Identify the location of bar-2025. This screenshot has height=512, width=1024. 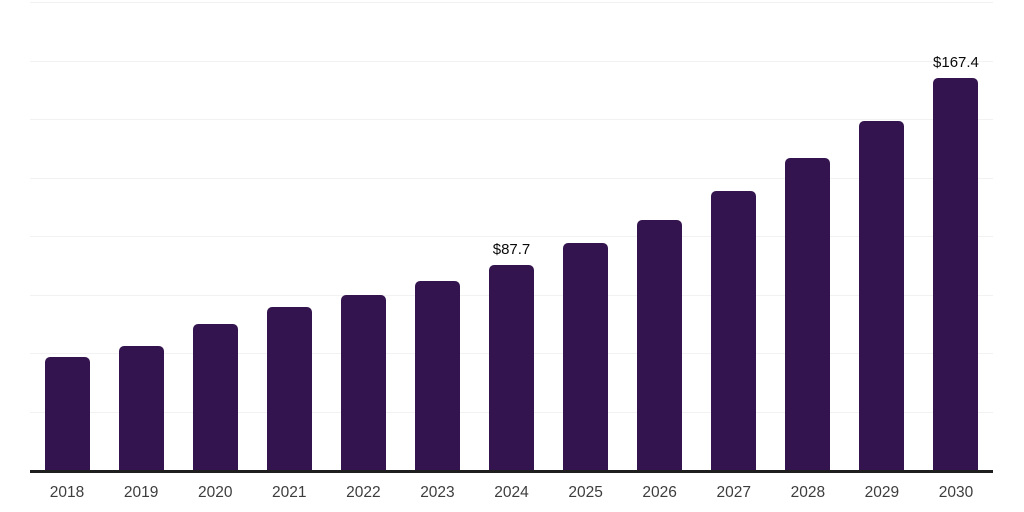
(586, 356).